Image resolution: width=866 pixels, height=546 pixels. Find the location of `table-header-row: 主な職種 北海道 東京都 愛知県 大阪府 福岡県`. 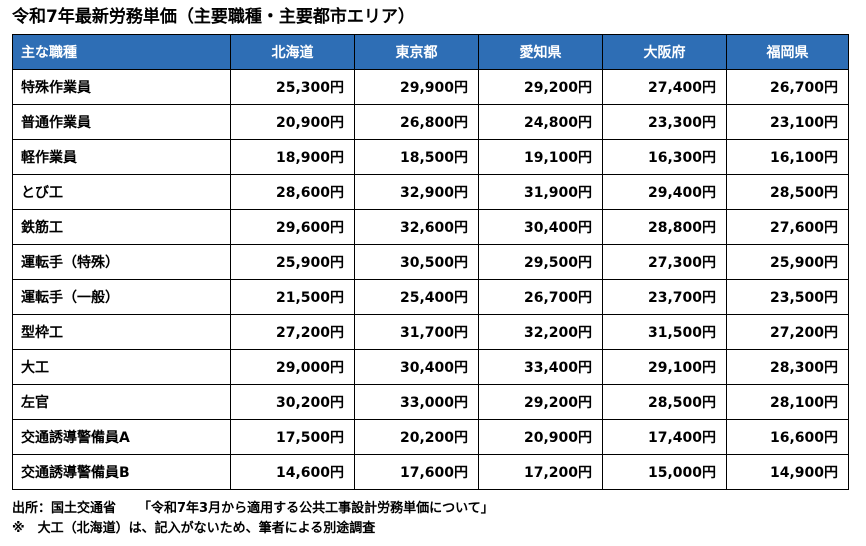

table-header-row: 主な職種 北海道 東京都 愛知県 大阪府 福岡県 is located at coordinates (430, 52).